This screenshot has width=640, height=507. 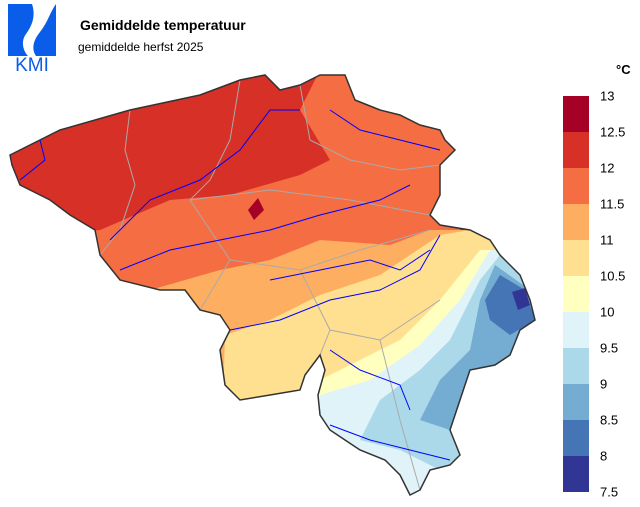 I want to click on legend-label: 10, so click(x=607, y=312).